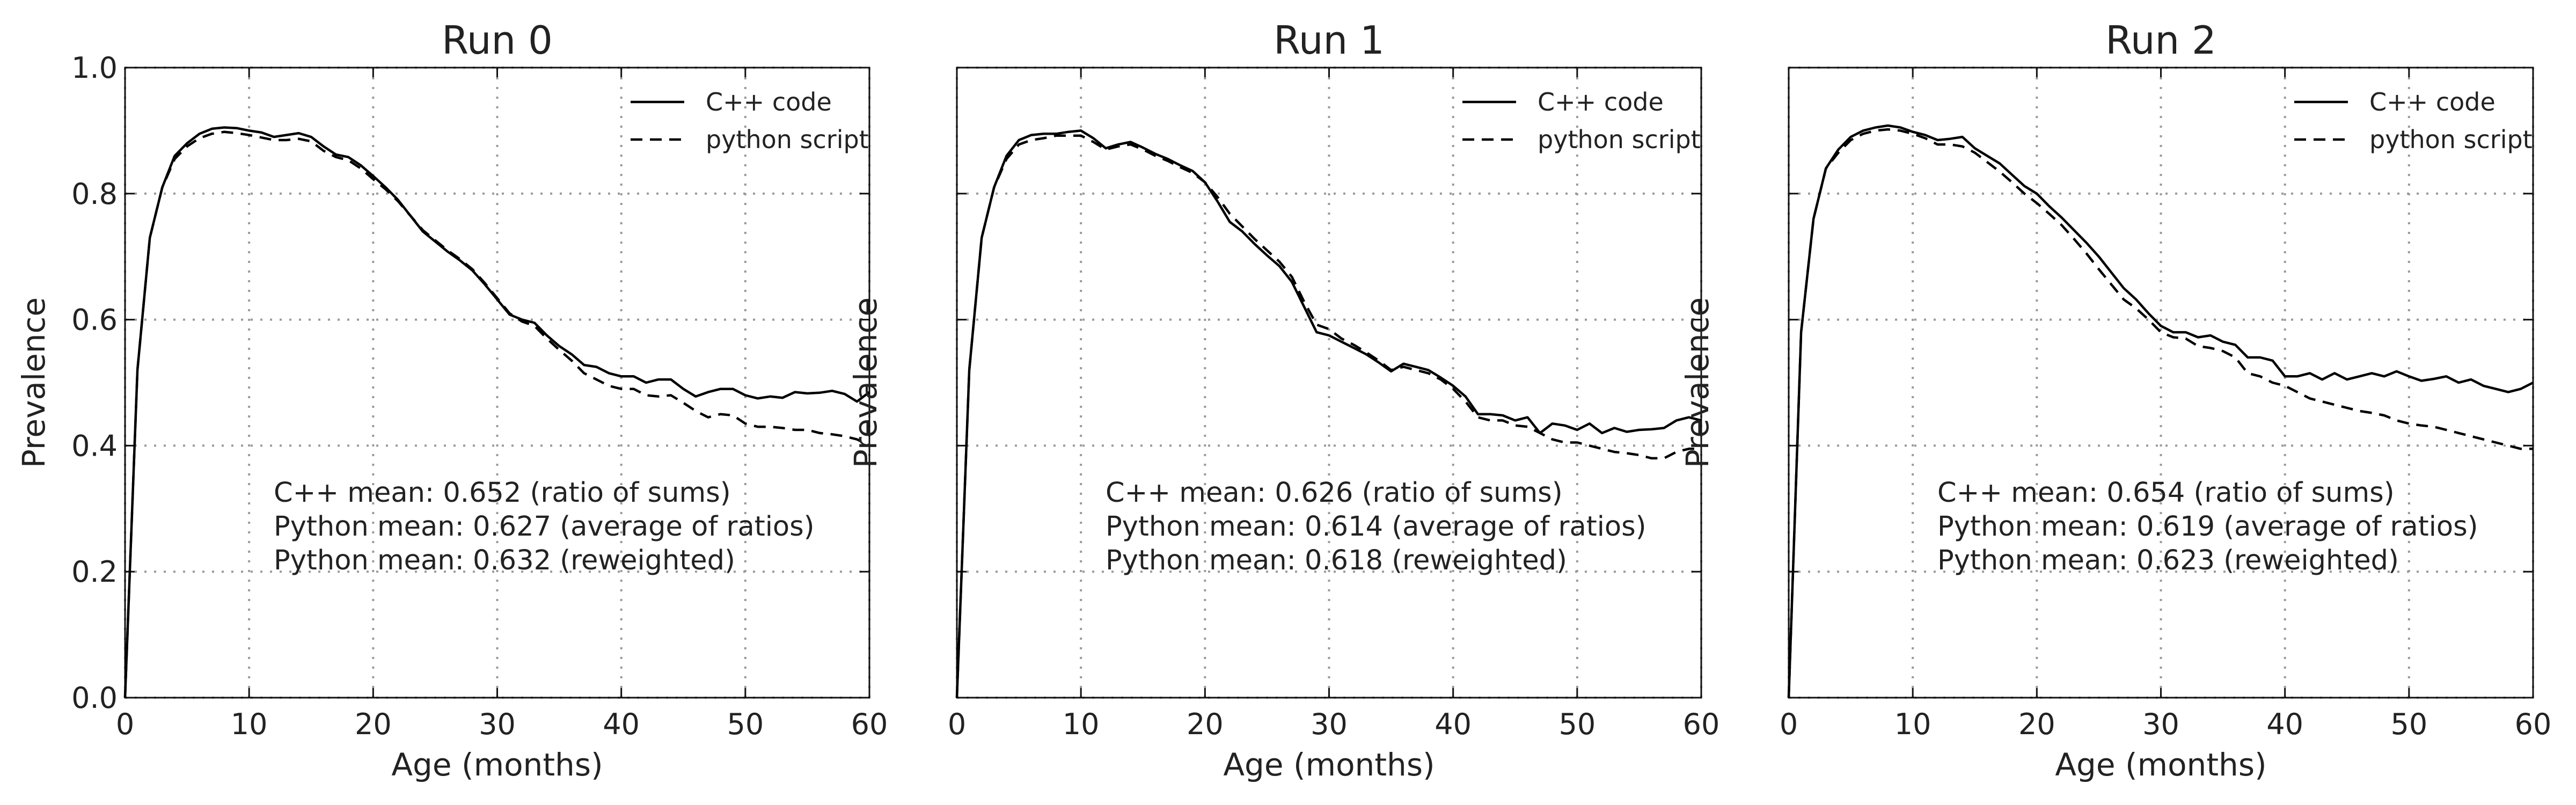  Describe the element at coordinates (502, 493) in the screenshot. I see `annotation-text: C++ mean: 0.652 (ratio of sums)` at that location.